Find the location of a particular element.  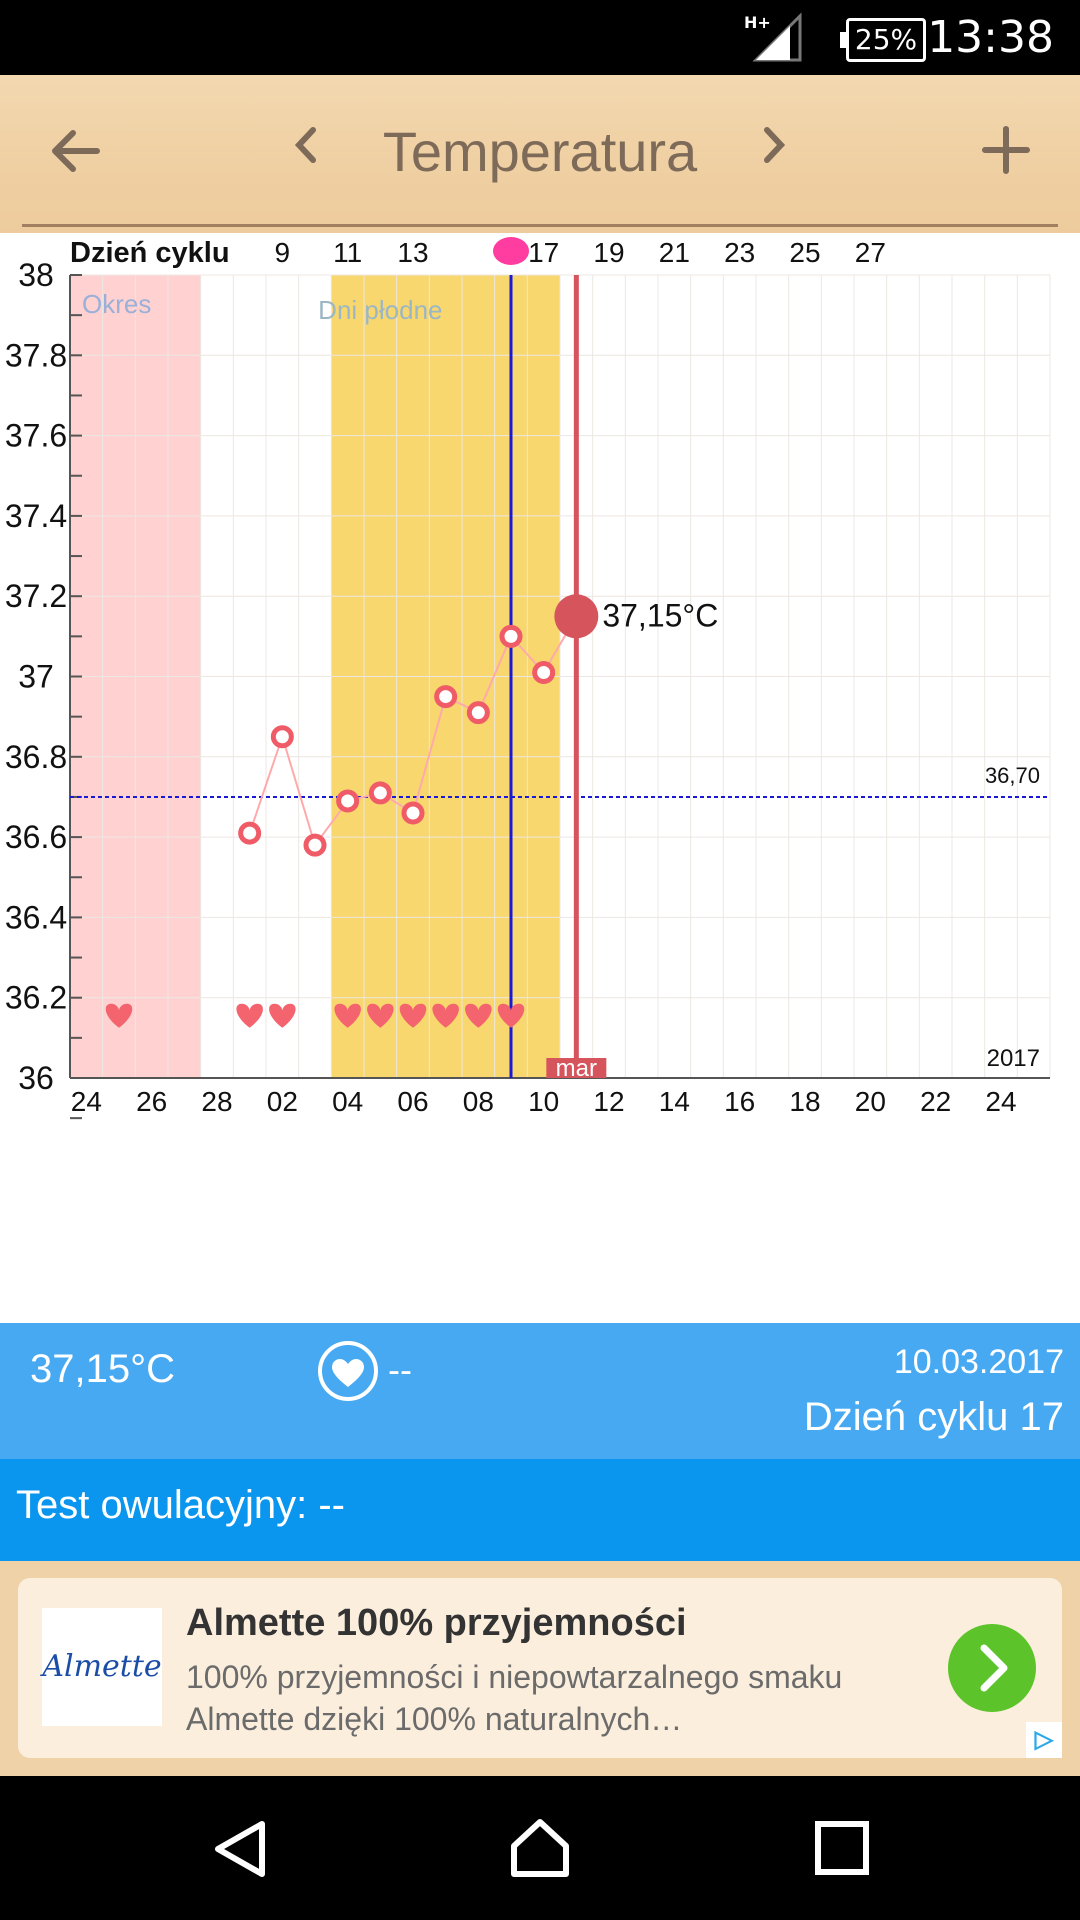

y-tick-label: 36 is located at coordinates (36, 1078).